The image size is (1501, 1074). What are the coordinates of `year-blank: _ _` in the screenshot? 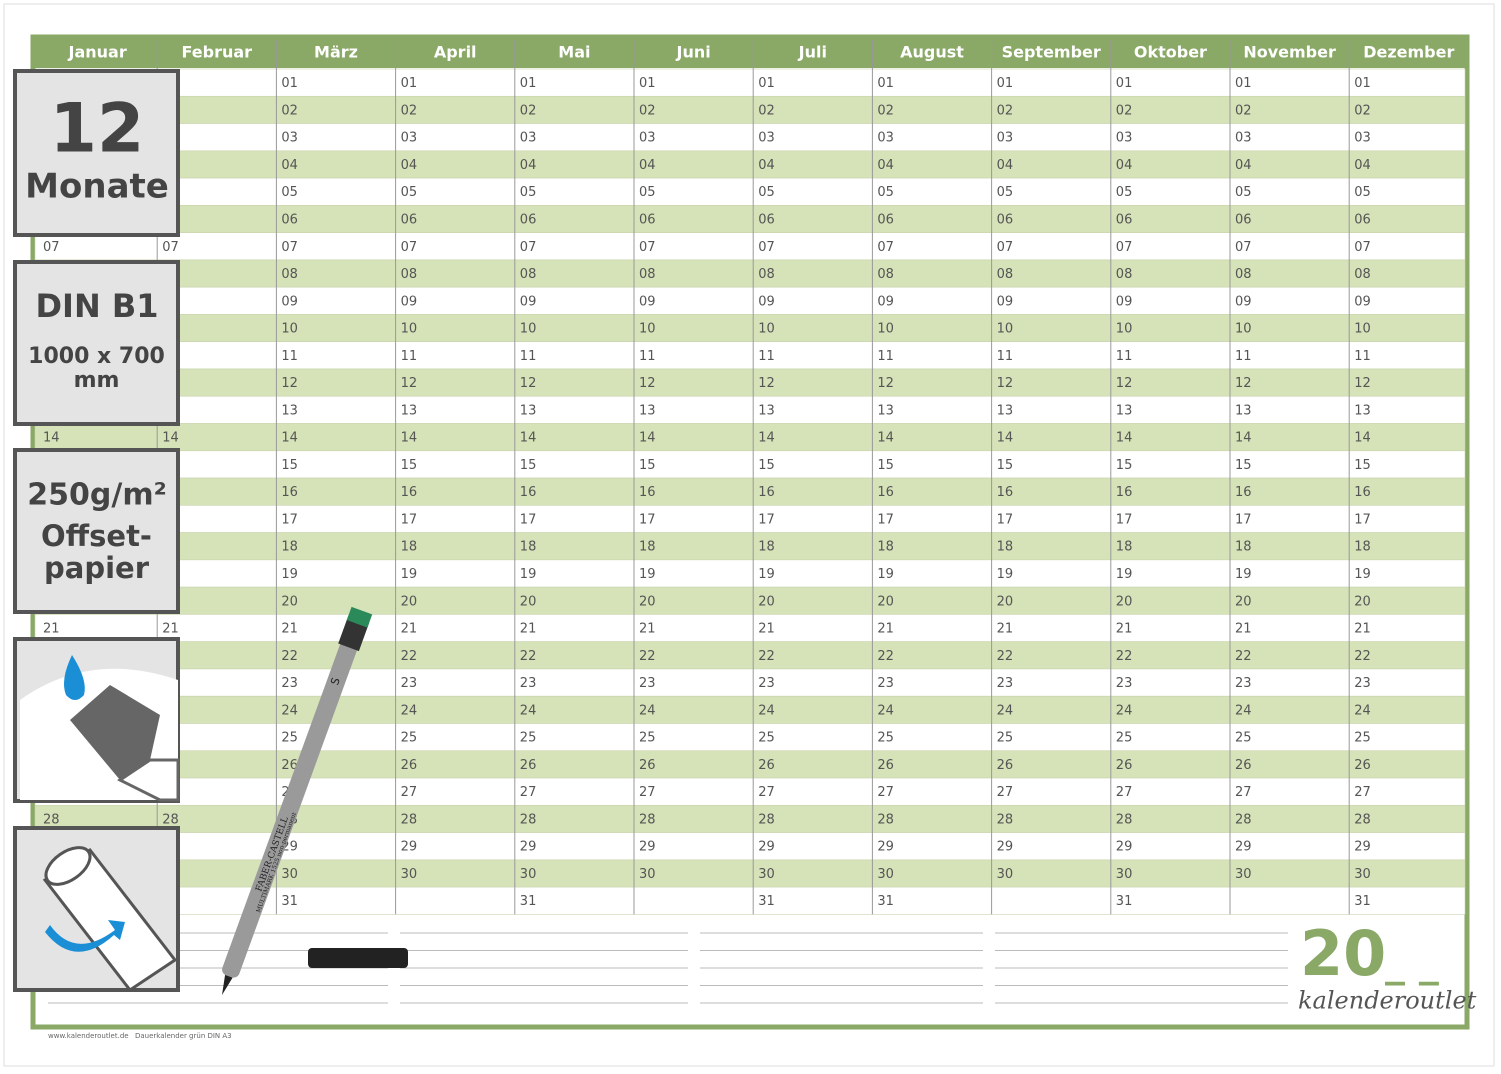 It's located at (1412, 963).